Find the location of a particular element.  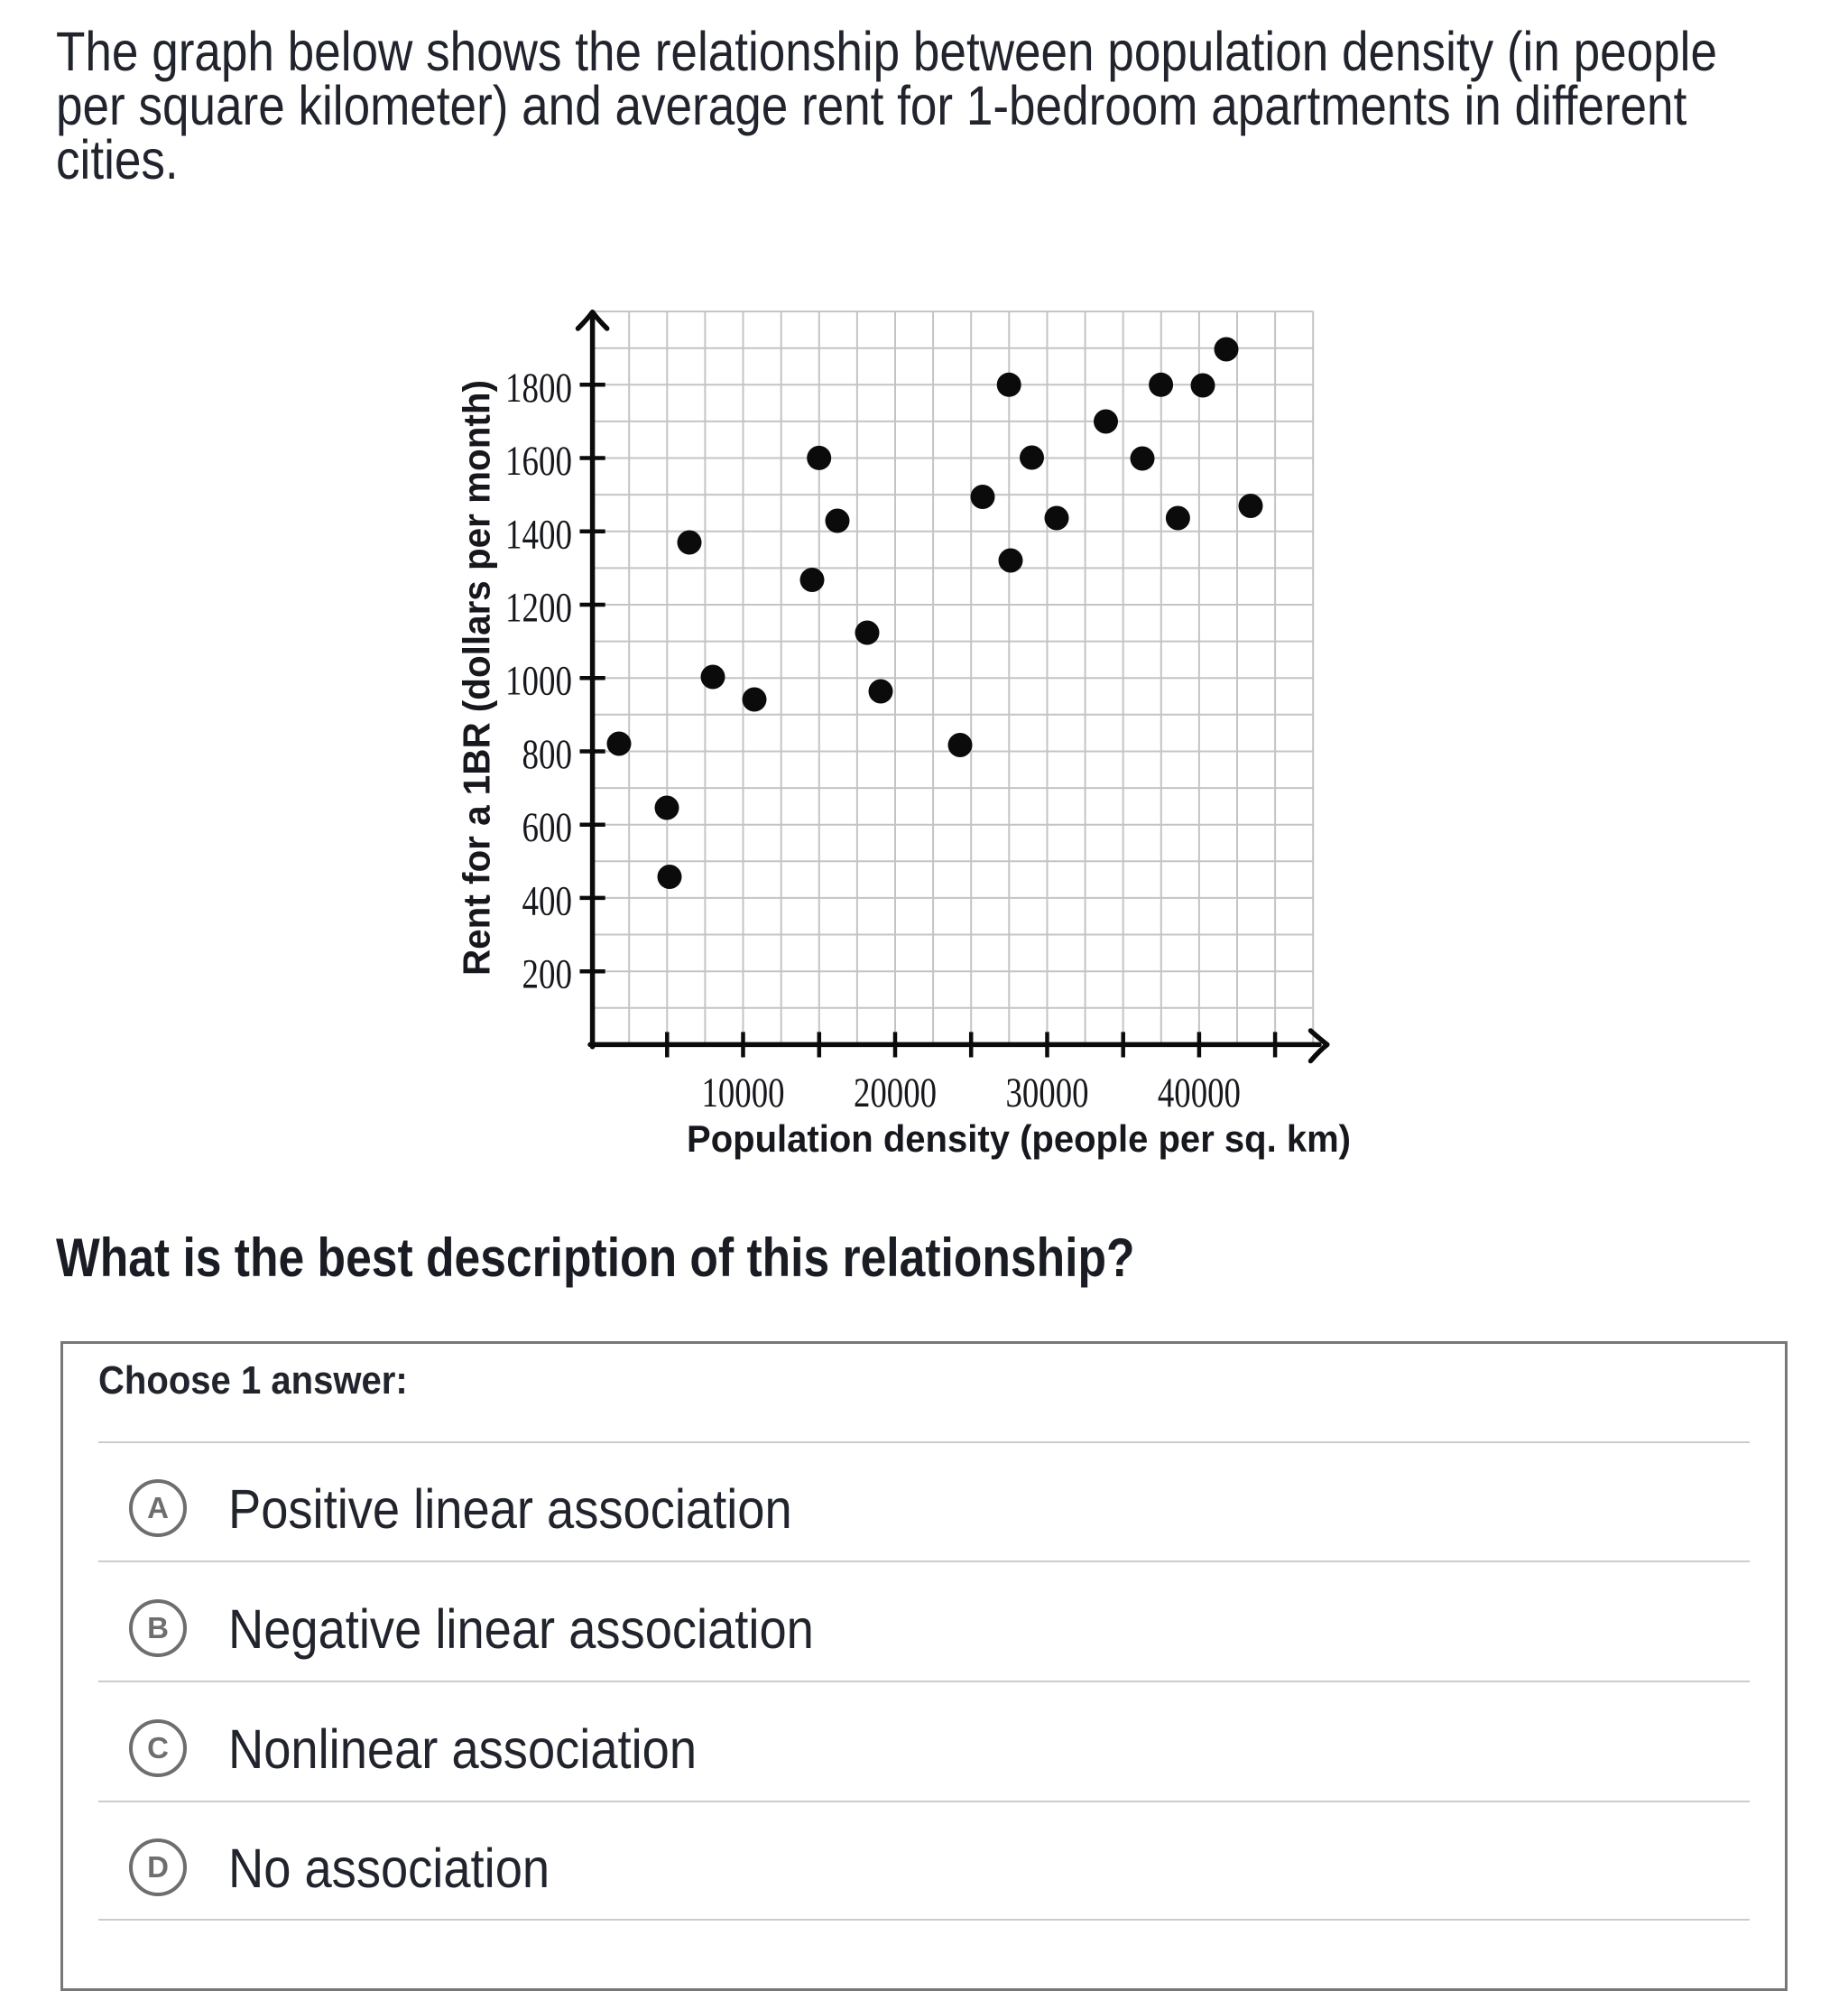

svg-text:Population density (people per: Population density (people per sq. km) is located at coordinates (1019, 1138).